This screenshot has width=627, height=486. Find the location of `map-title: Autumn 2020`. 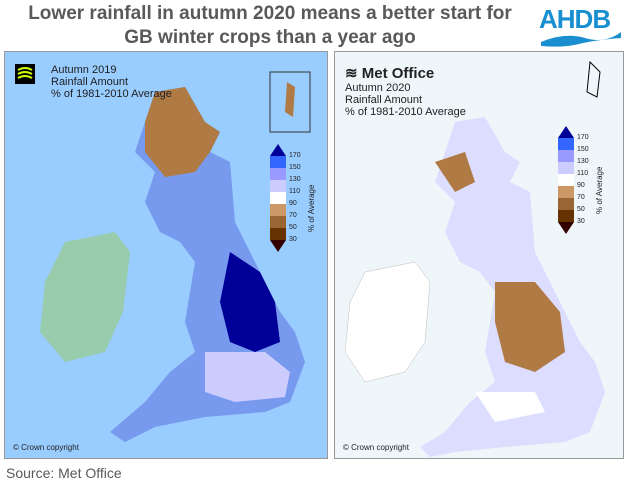

map-title: Autumn 2020 is located at coordinates (378, 88).